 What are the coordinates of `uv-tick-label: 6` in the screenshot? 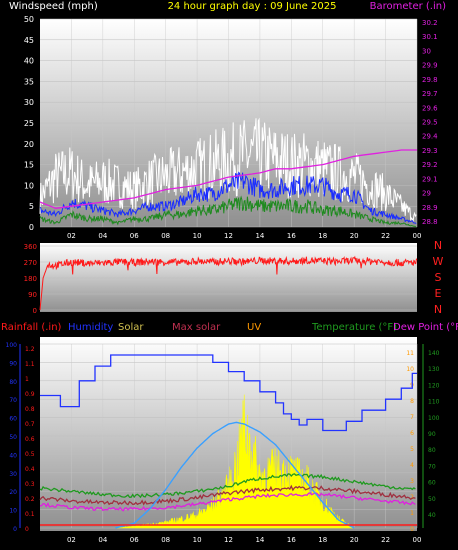 It's located at (412, 433).